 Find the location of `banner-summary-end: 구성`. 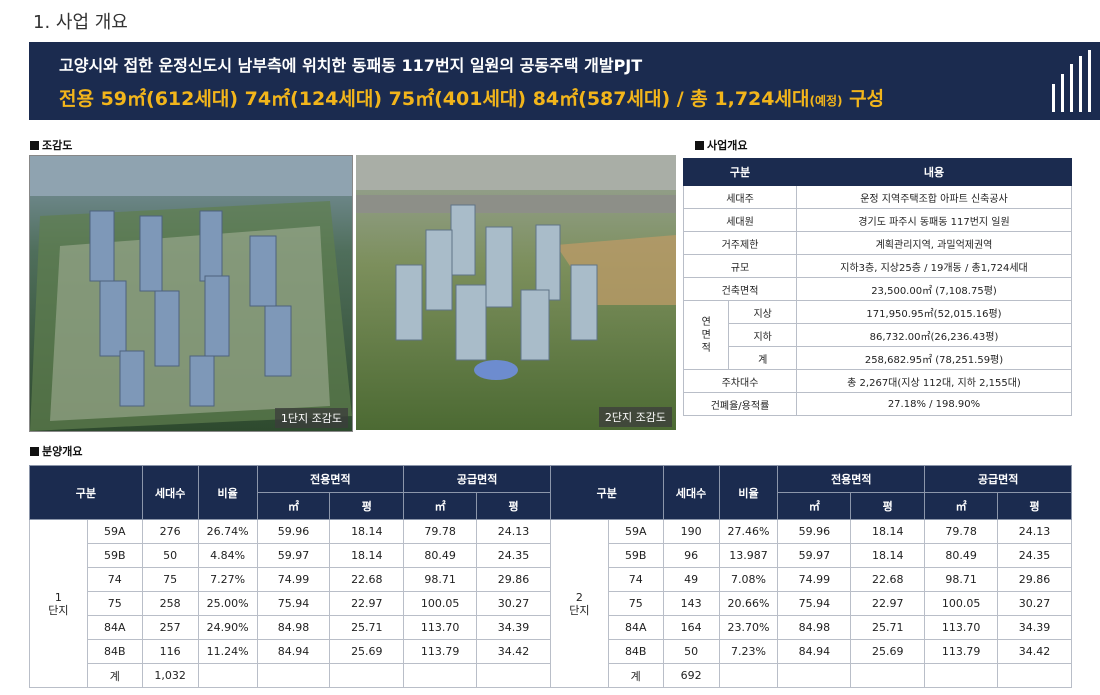

banner-summary-end: 구성 is located at coordinates (863, 99).